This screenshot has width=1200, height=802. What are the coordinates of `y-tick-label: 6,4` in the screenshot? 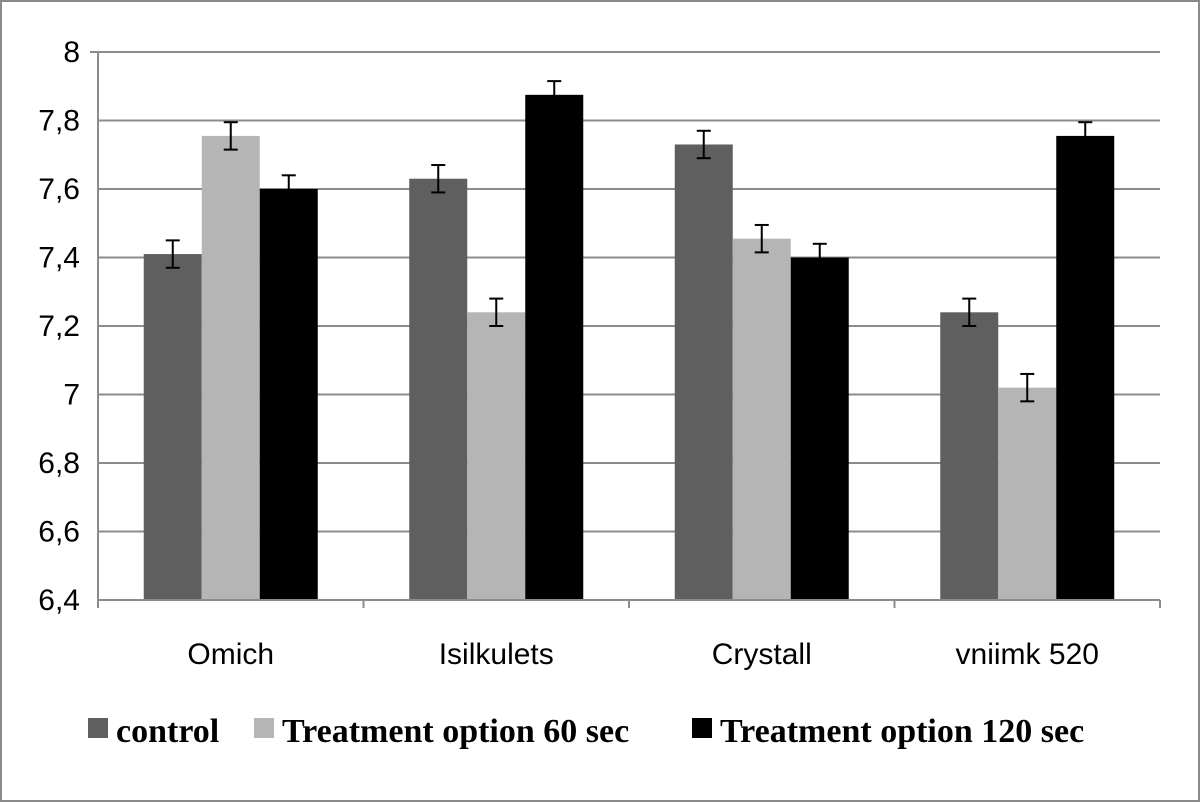 It's located at (59, 600).